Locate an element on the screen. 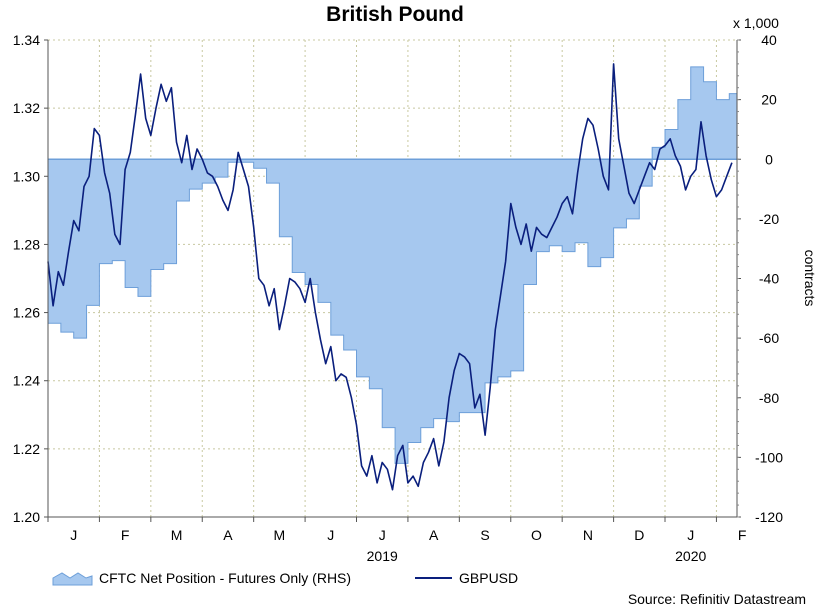 The width and height of the screenshot is (815, 609). x-year-labels: 2019 2020 is located at coordinates (537, 556).